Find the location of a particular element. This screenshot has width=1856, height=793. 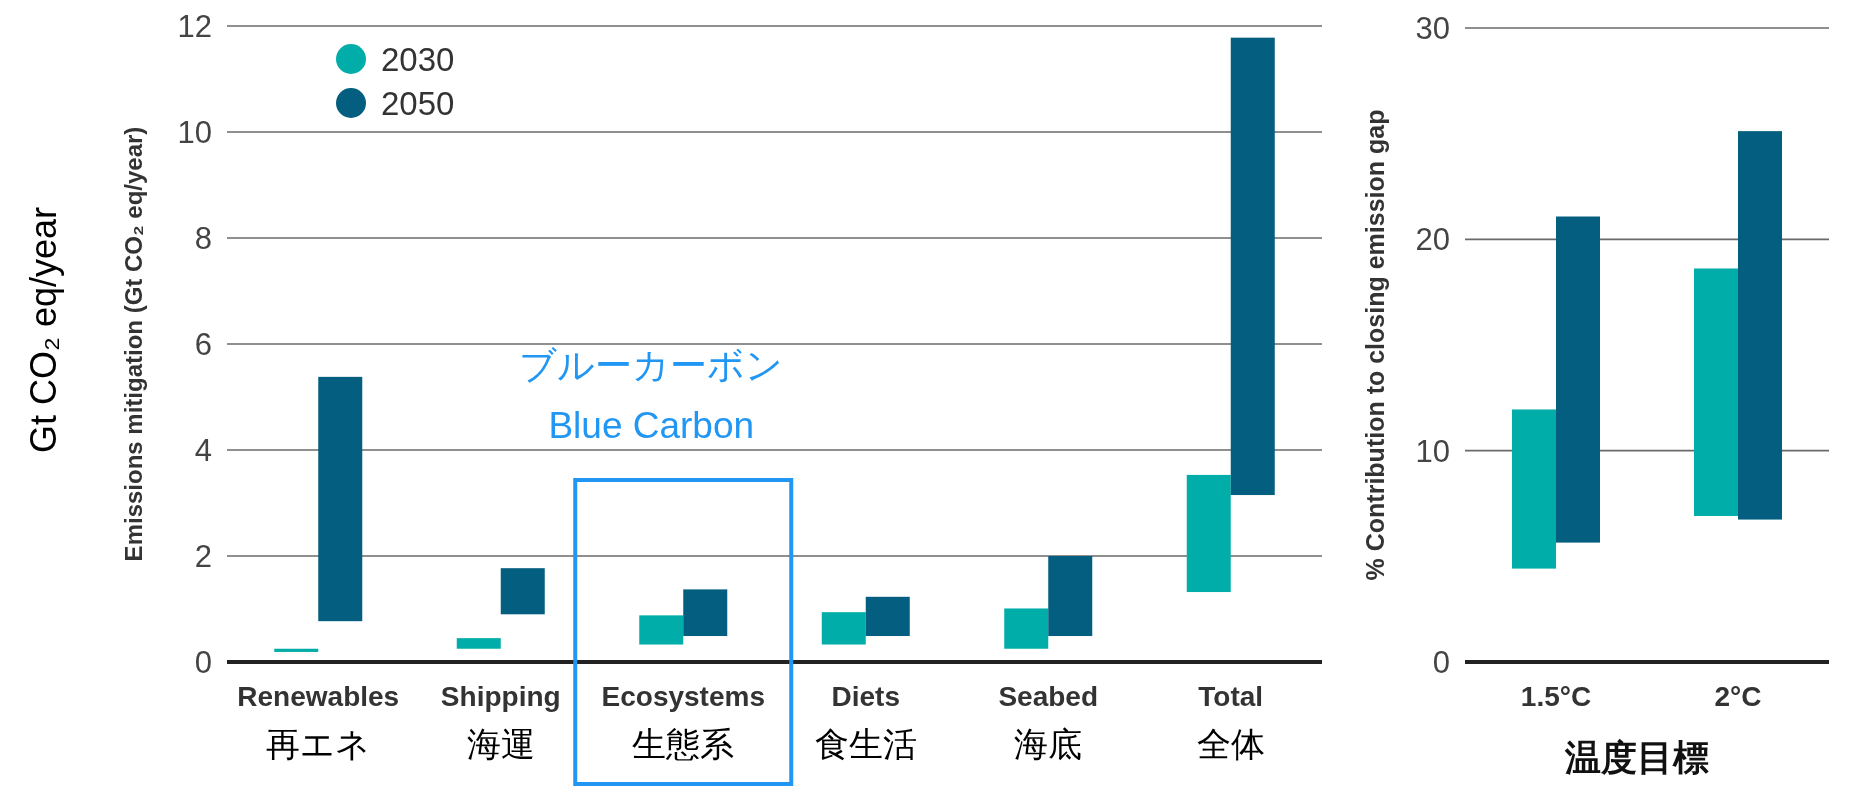

legend-label: 2030 is located at coordinates (418, 59).